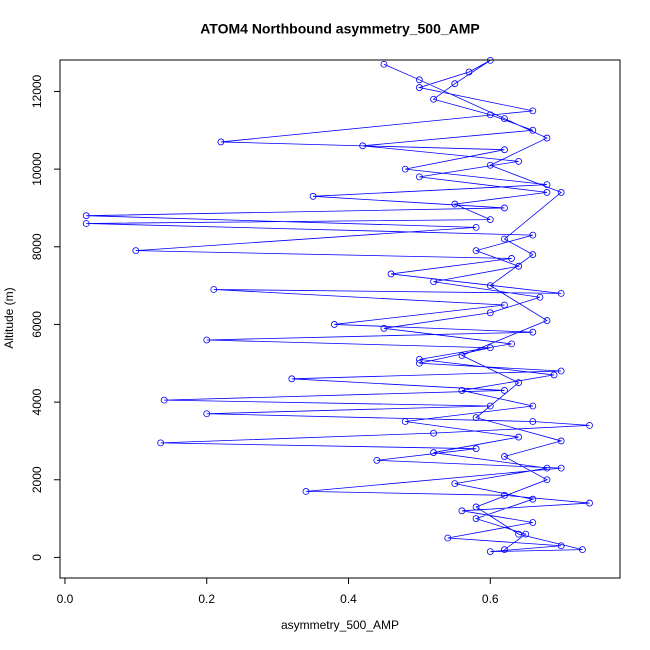 The height and width of the screenshot is (650, 650). What do you see at coordinates (490, 599) in the screenshot?
I see `x-tick-label: 0.6` at bounding box center [490, 599].